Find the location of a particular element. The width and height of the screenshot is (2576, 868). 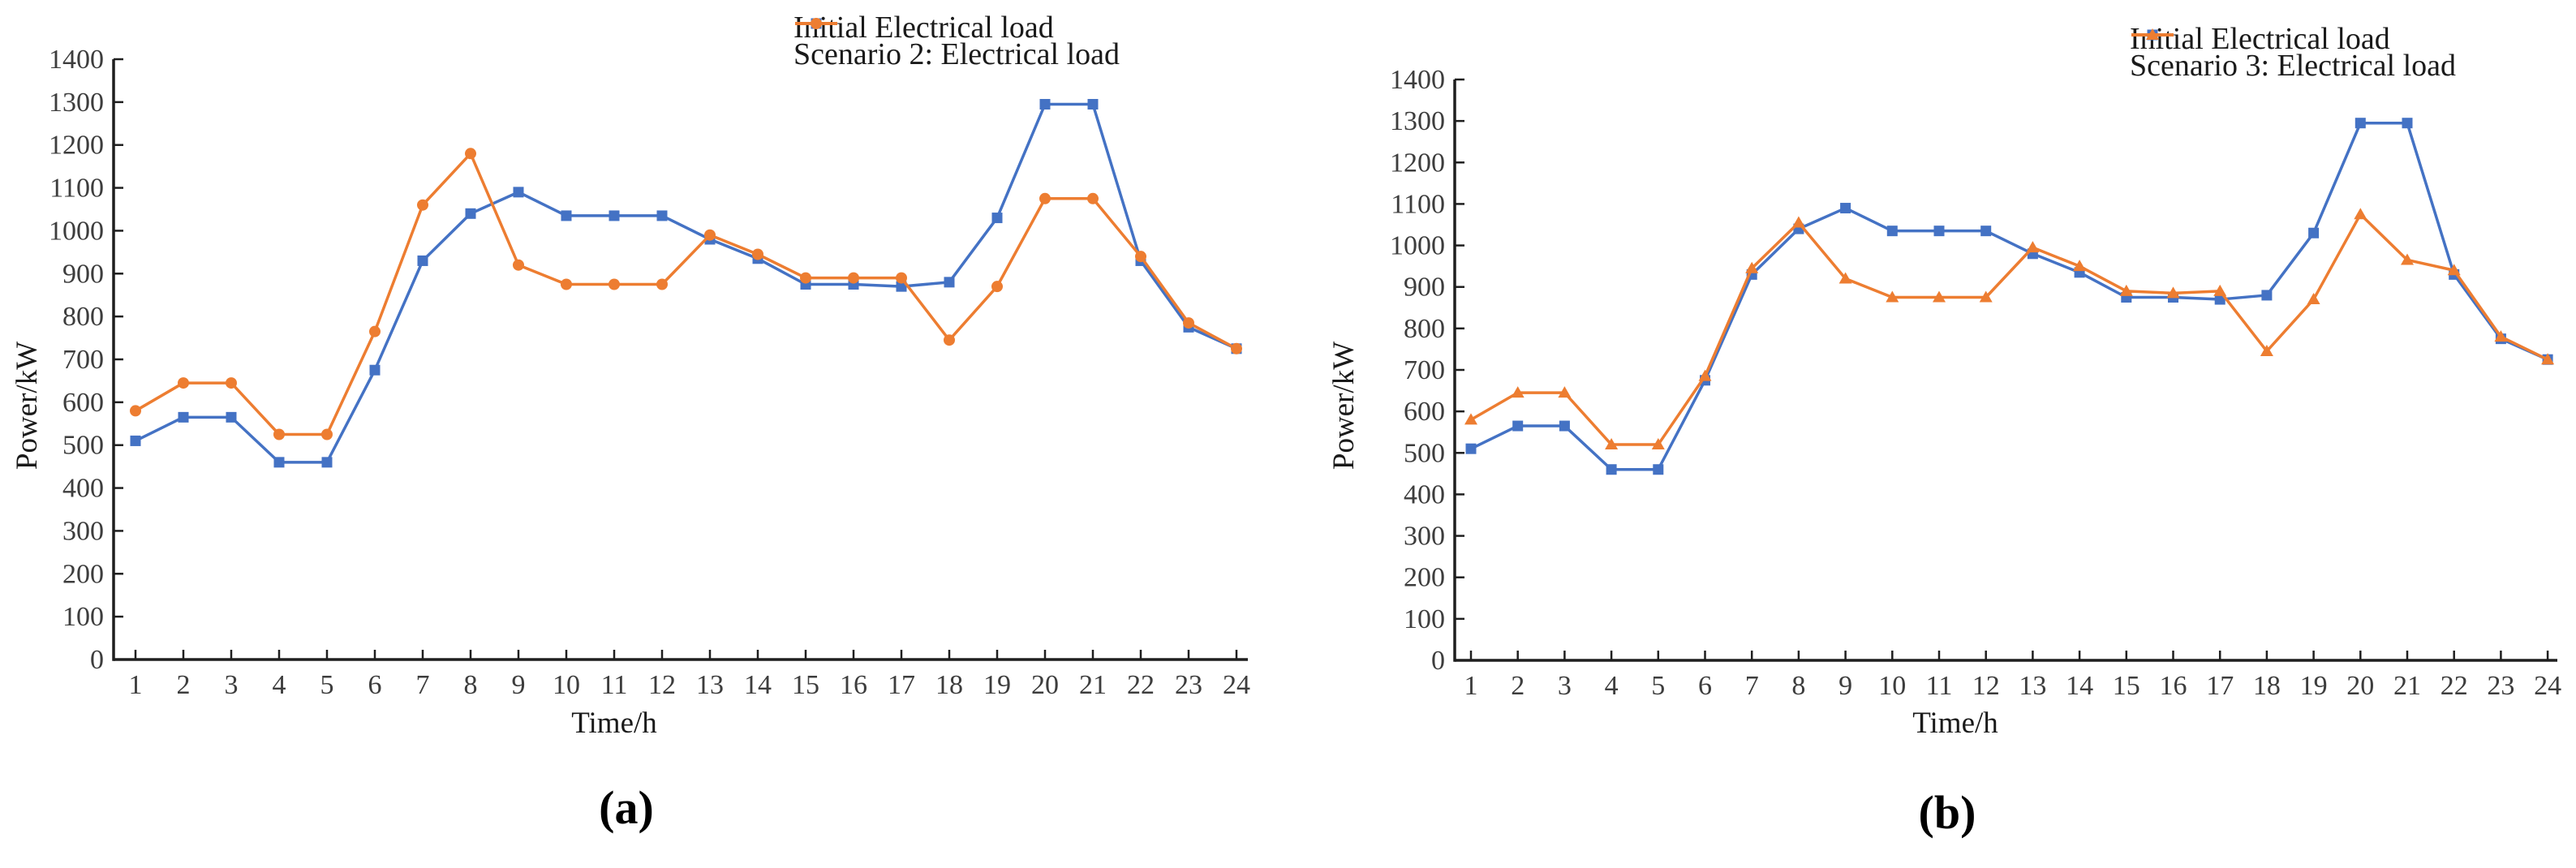

y-axis-title: Power/kW is located at coordinates (1344, 406).